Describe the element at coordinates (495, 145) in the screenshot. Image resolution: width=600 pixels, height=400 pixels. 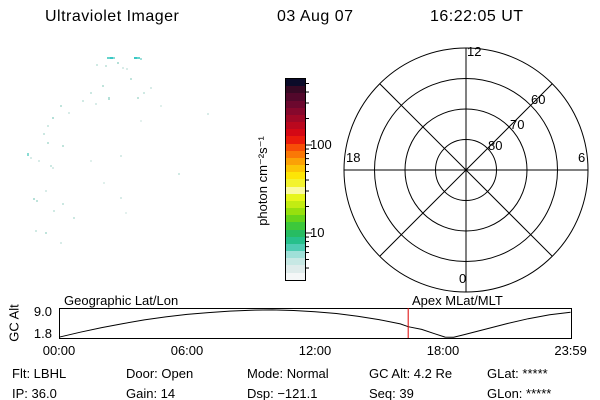
I see `polar-lat-label: 80` at that location.